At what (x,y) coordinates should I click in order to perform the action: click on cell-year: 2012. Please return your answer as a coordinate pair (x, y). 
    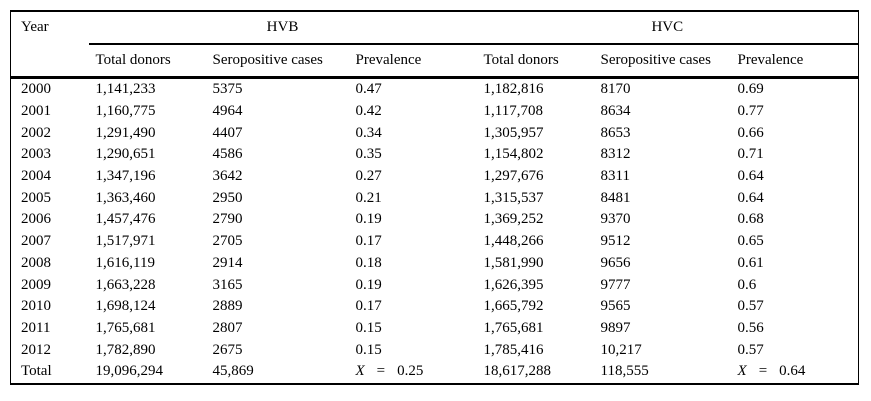
    Looking at the image, I should click on (36, 349).